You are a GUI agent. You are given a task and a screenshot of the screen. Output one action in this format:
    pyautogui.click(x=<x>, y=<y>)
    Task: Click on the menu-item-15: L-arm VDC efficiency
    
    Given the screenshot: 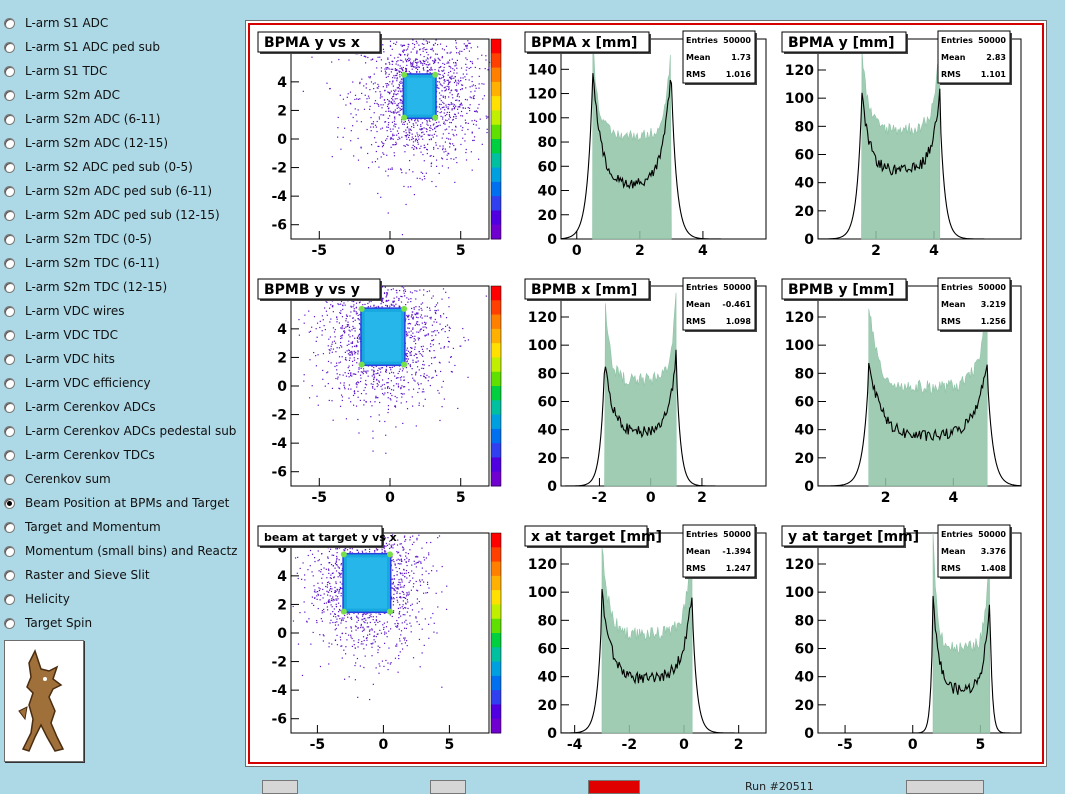 What is the action you would take?
    pyautogui.click(x=123, y=383)
    